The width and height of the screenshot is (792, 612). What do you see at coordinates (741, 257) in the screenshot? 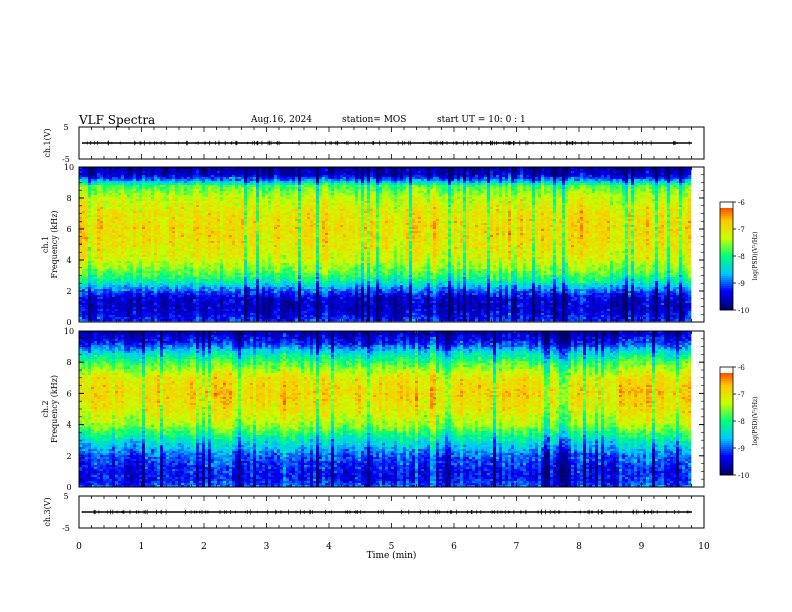
I see `ch1-spectrogram-colorbar-tick-label: -8` at bounding box center [741, 257].